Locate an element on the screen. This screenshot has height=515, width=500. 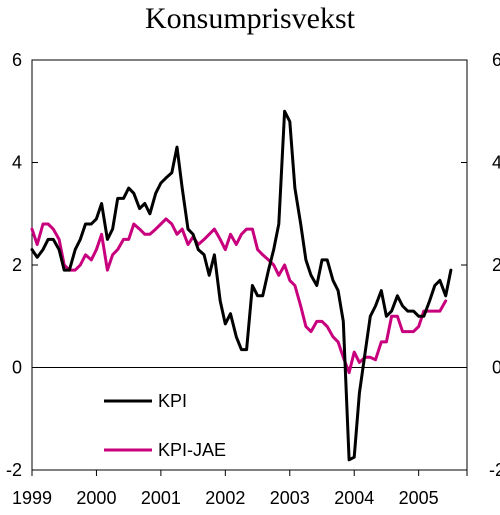
legend: KPI KPI-JAE is located at coordinates (165, 425).